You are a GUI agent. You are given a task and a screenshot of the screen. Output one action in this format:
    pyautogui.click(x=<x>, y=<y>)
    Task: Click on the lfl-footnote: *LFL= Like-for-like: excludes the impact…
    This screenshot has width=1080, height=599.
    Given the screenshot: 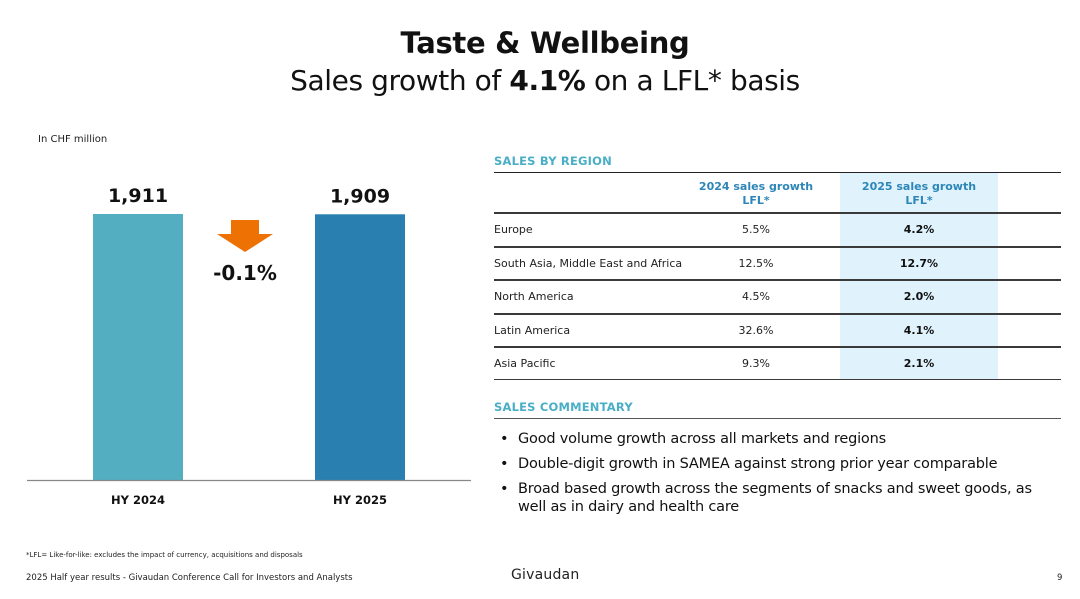 What is the action you would take?
    pyautogui.click(x=164, y=555)
    